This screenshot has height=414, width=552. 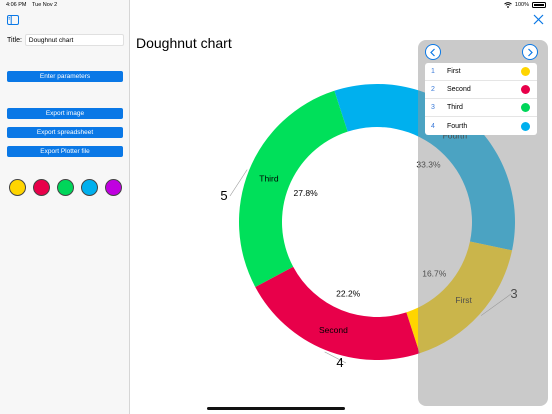 I want to click on status-time: 4:06 PM, so click(x=16, y=5).